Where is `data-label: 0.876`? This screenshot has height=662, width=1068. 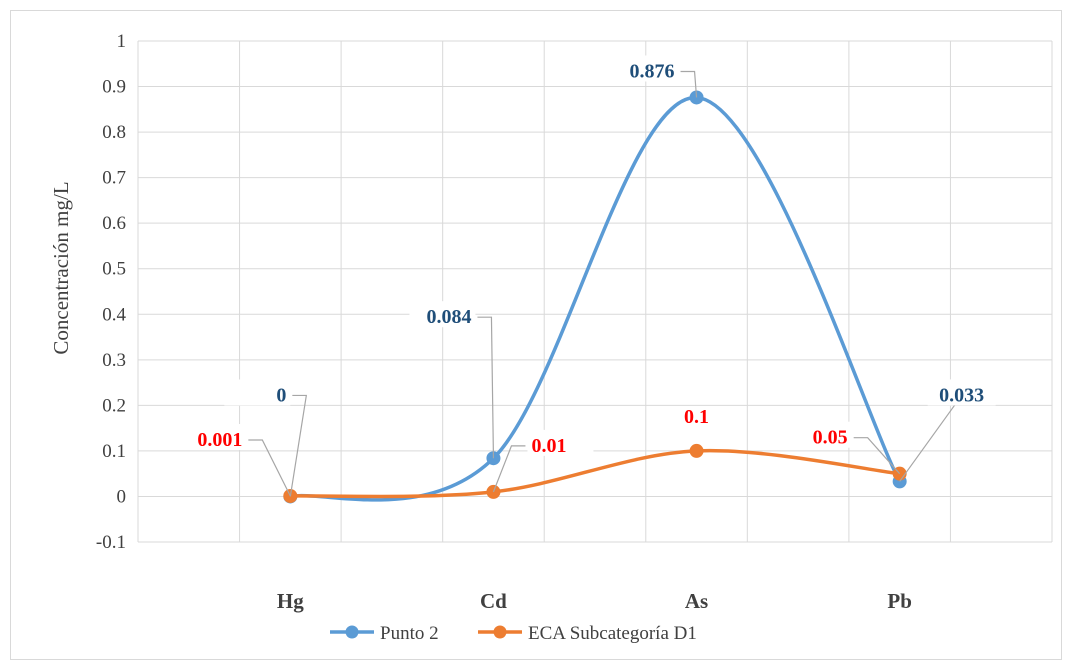 data-label: 0.876 is located at coordinates (652, 71).